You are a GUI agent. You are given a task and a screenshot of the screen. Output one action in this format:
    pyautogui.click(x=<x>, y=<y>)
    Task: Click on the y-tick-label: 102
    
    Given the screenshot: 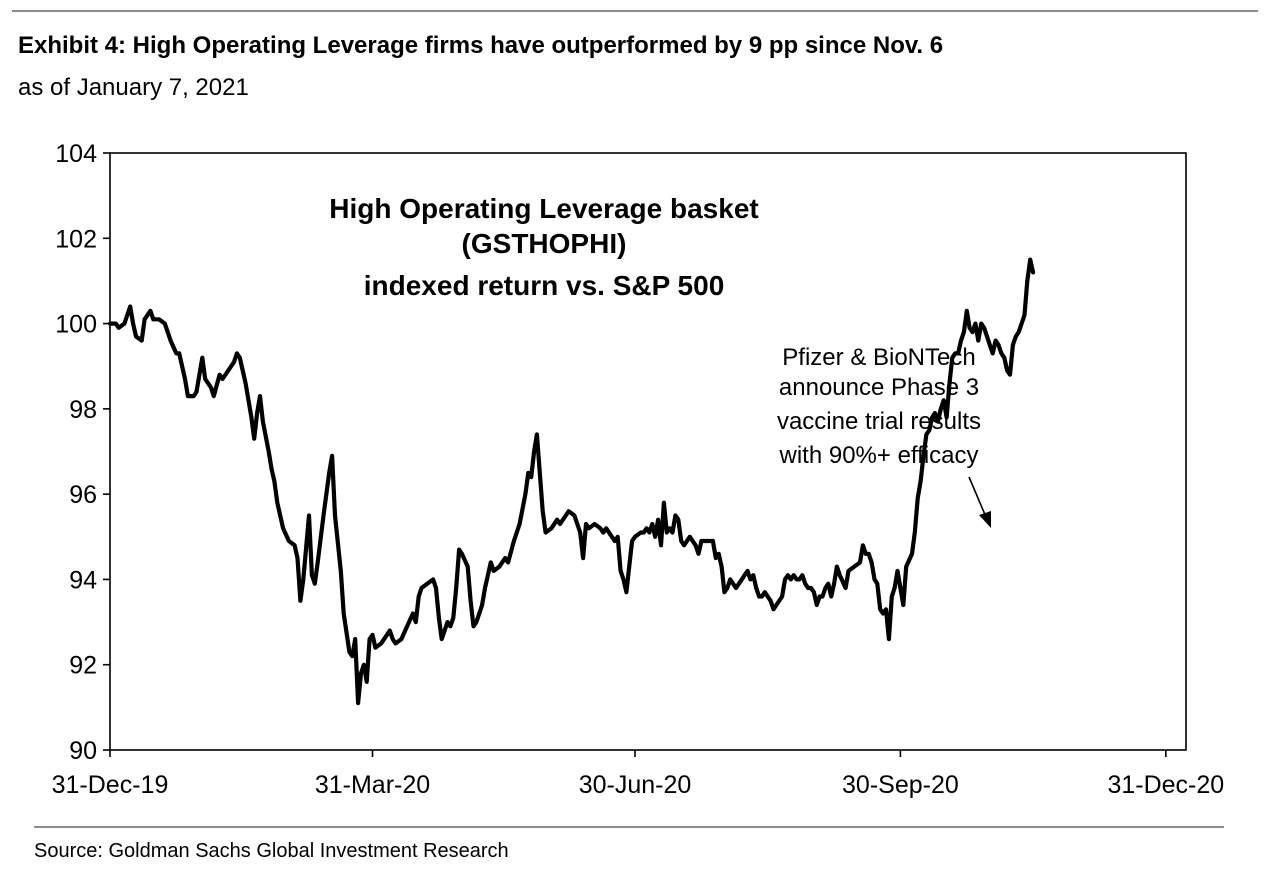 What is the action you would take?
    pyautogui.click(x=76, y=239)
    